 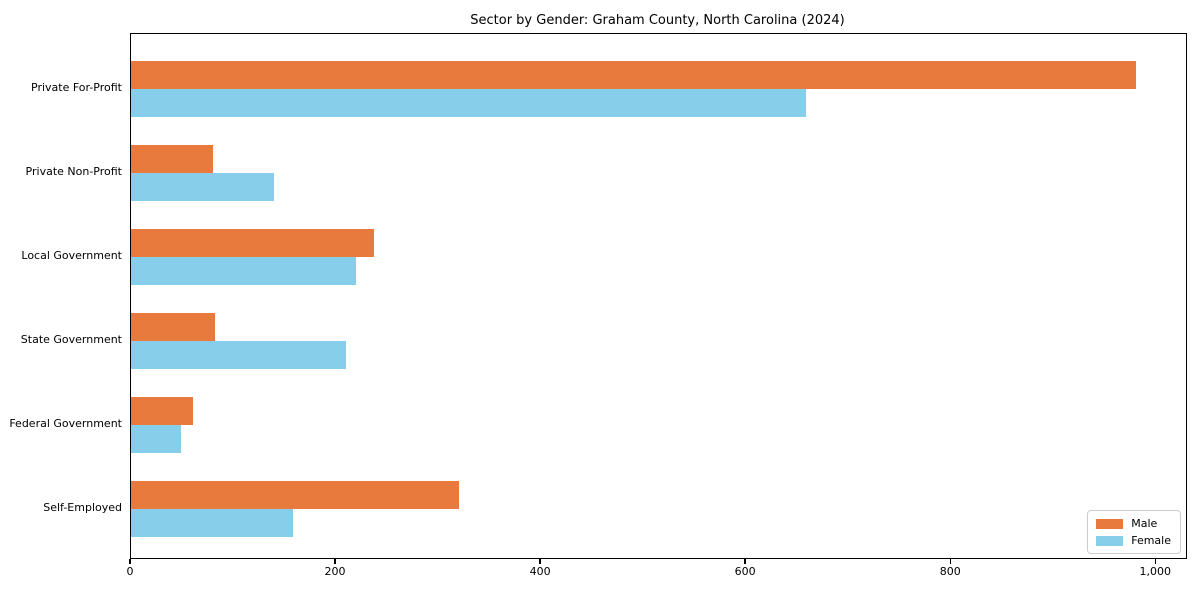 What do you see at coordinates (1110, 540) in the screenshot?
I see `female-swatch` at bounding box center [1110, 540].